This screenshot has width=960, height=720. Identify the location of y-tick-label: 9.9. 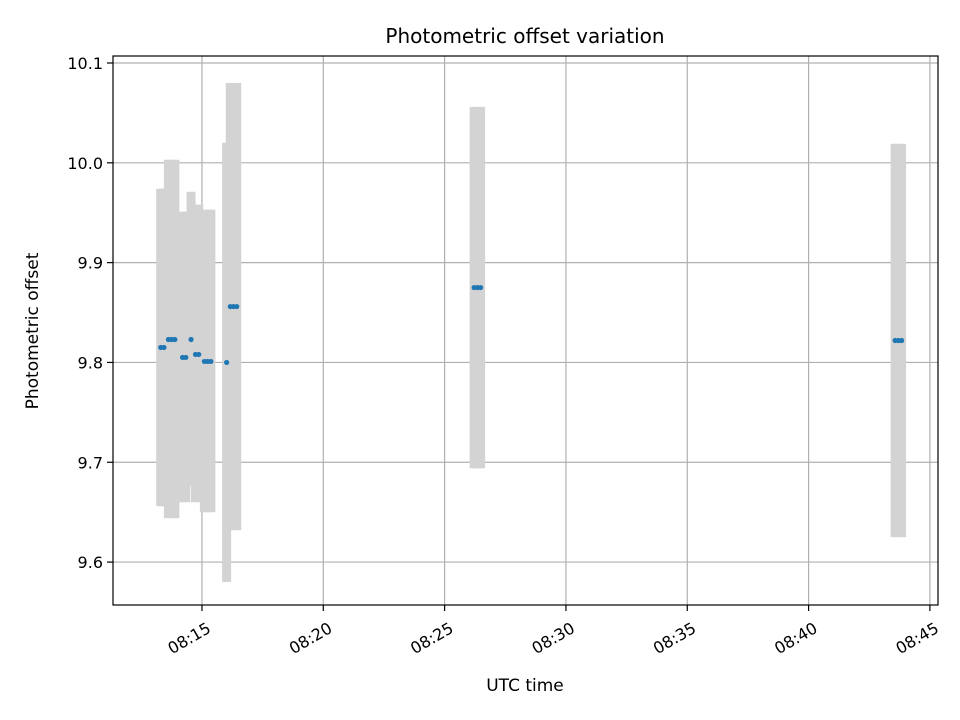
(90, 263).